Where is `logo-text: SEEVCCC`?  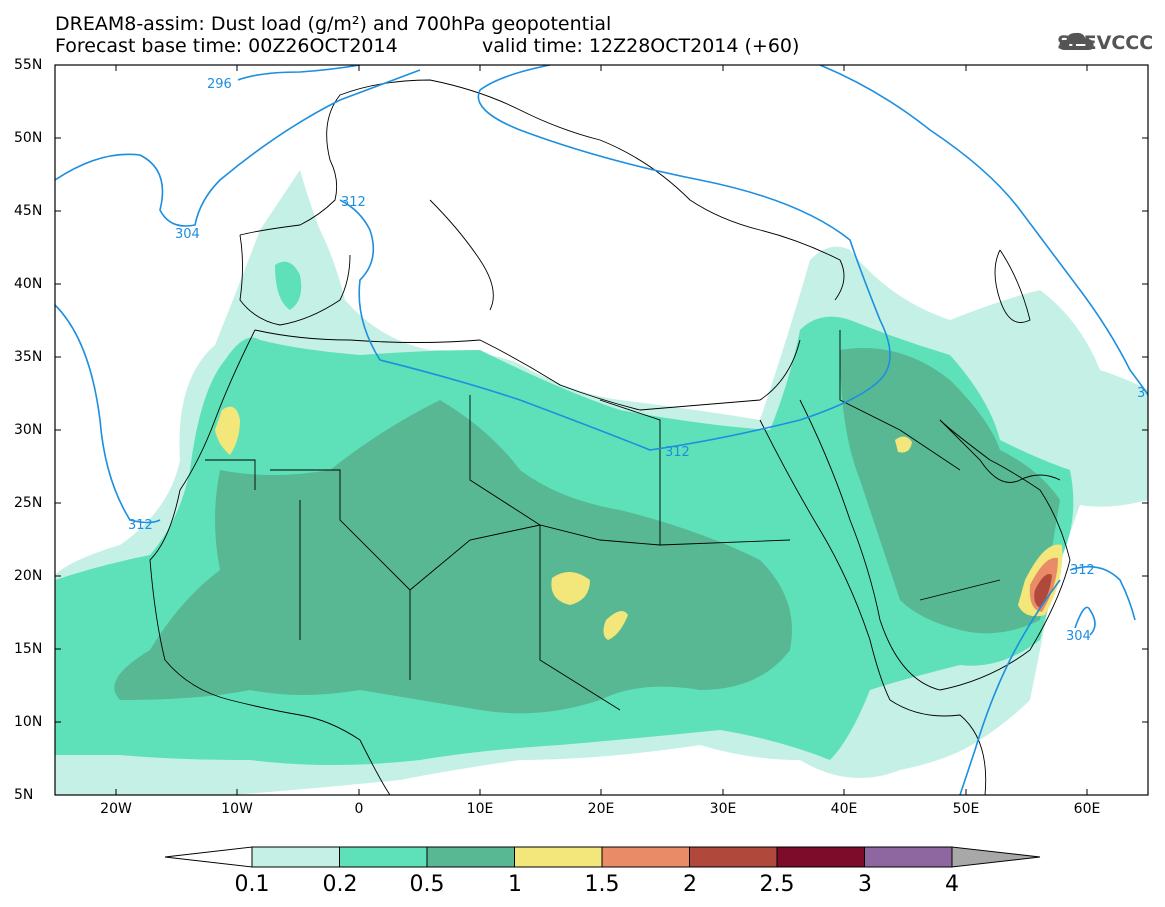
logo-text: SEEVCCC is located at coordinates (1105, 43).